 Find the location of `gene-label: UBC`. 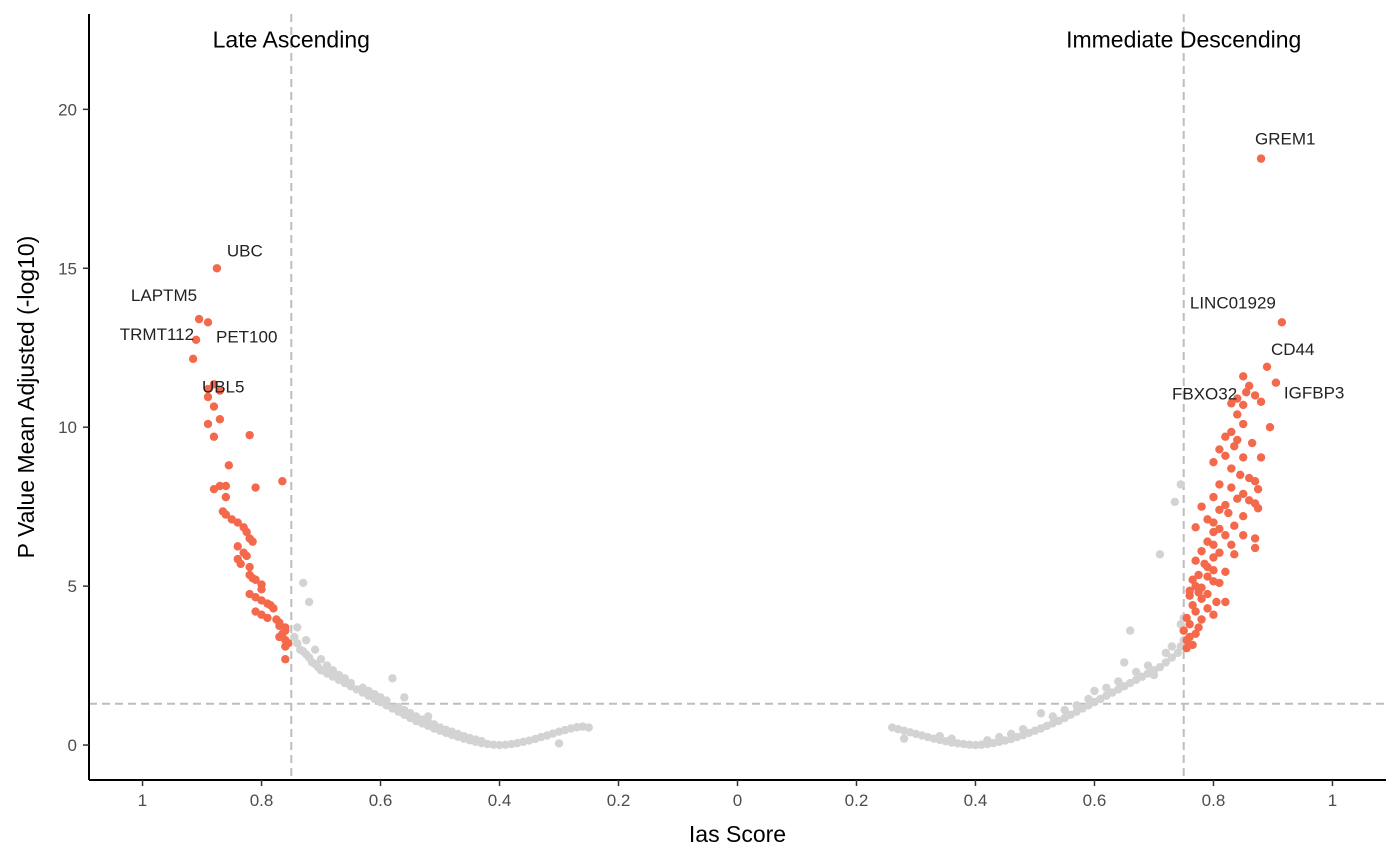

gene-label: UBC is located at coordinates (245, 250).